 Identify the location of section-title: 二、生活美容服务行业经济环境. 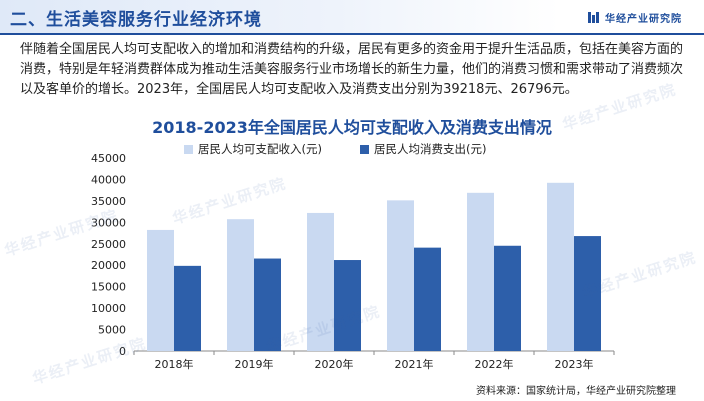
(136, 20).